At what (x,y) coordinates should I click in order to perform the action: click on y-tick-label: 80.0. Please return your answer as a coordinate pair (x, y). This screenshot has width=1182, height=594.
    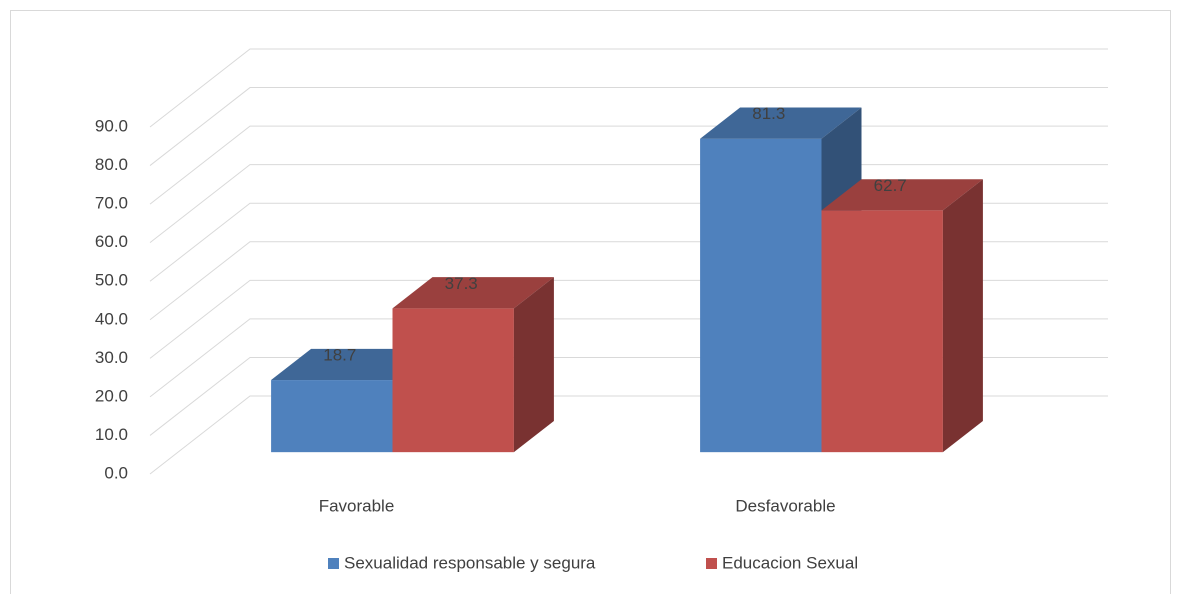
    Looking at the image, I should click on (111, 164).